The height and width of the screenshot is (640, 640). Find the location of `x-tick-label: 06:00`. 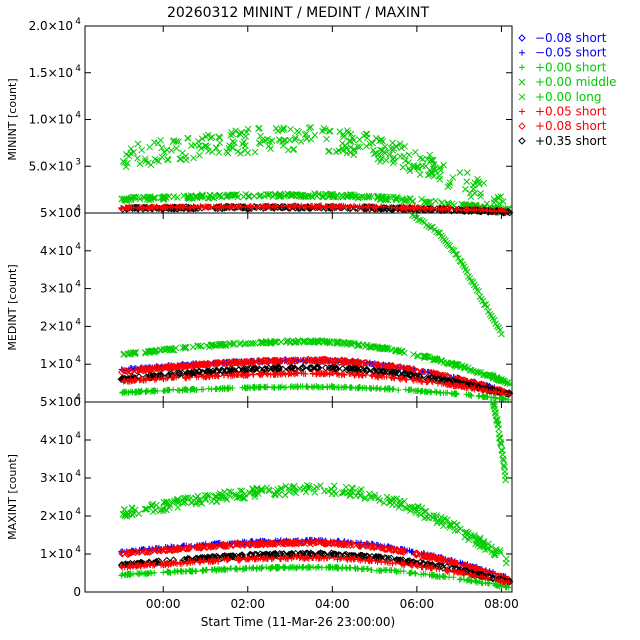

x-tick-label: 06:00 is located at coordinates (417, 604).